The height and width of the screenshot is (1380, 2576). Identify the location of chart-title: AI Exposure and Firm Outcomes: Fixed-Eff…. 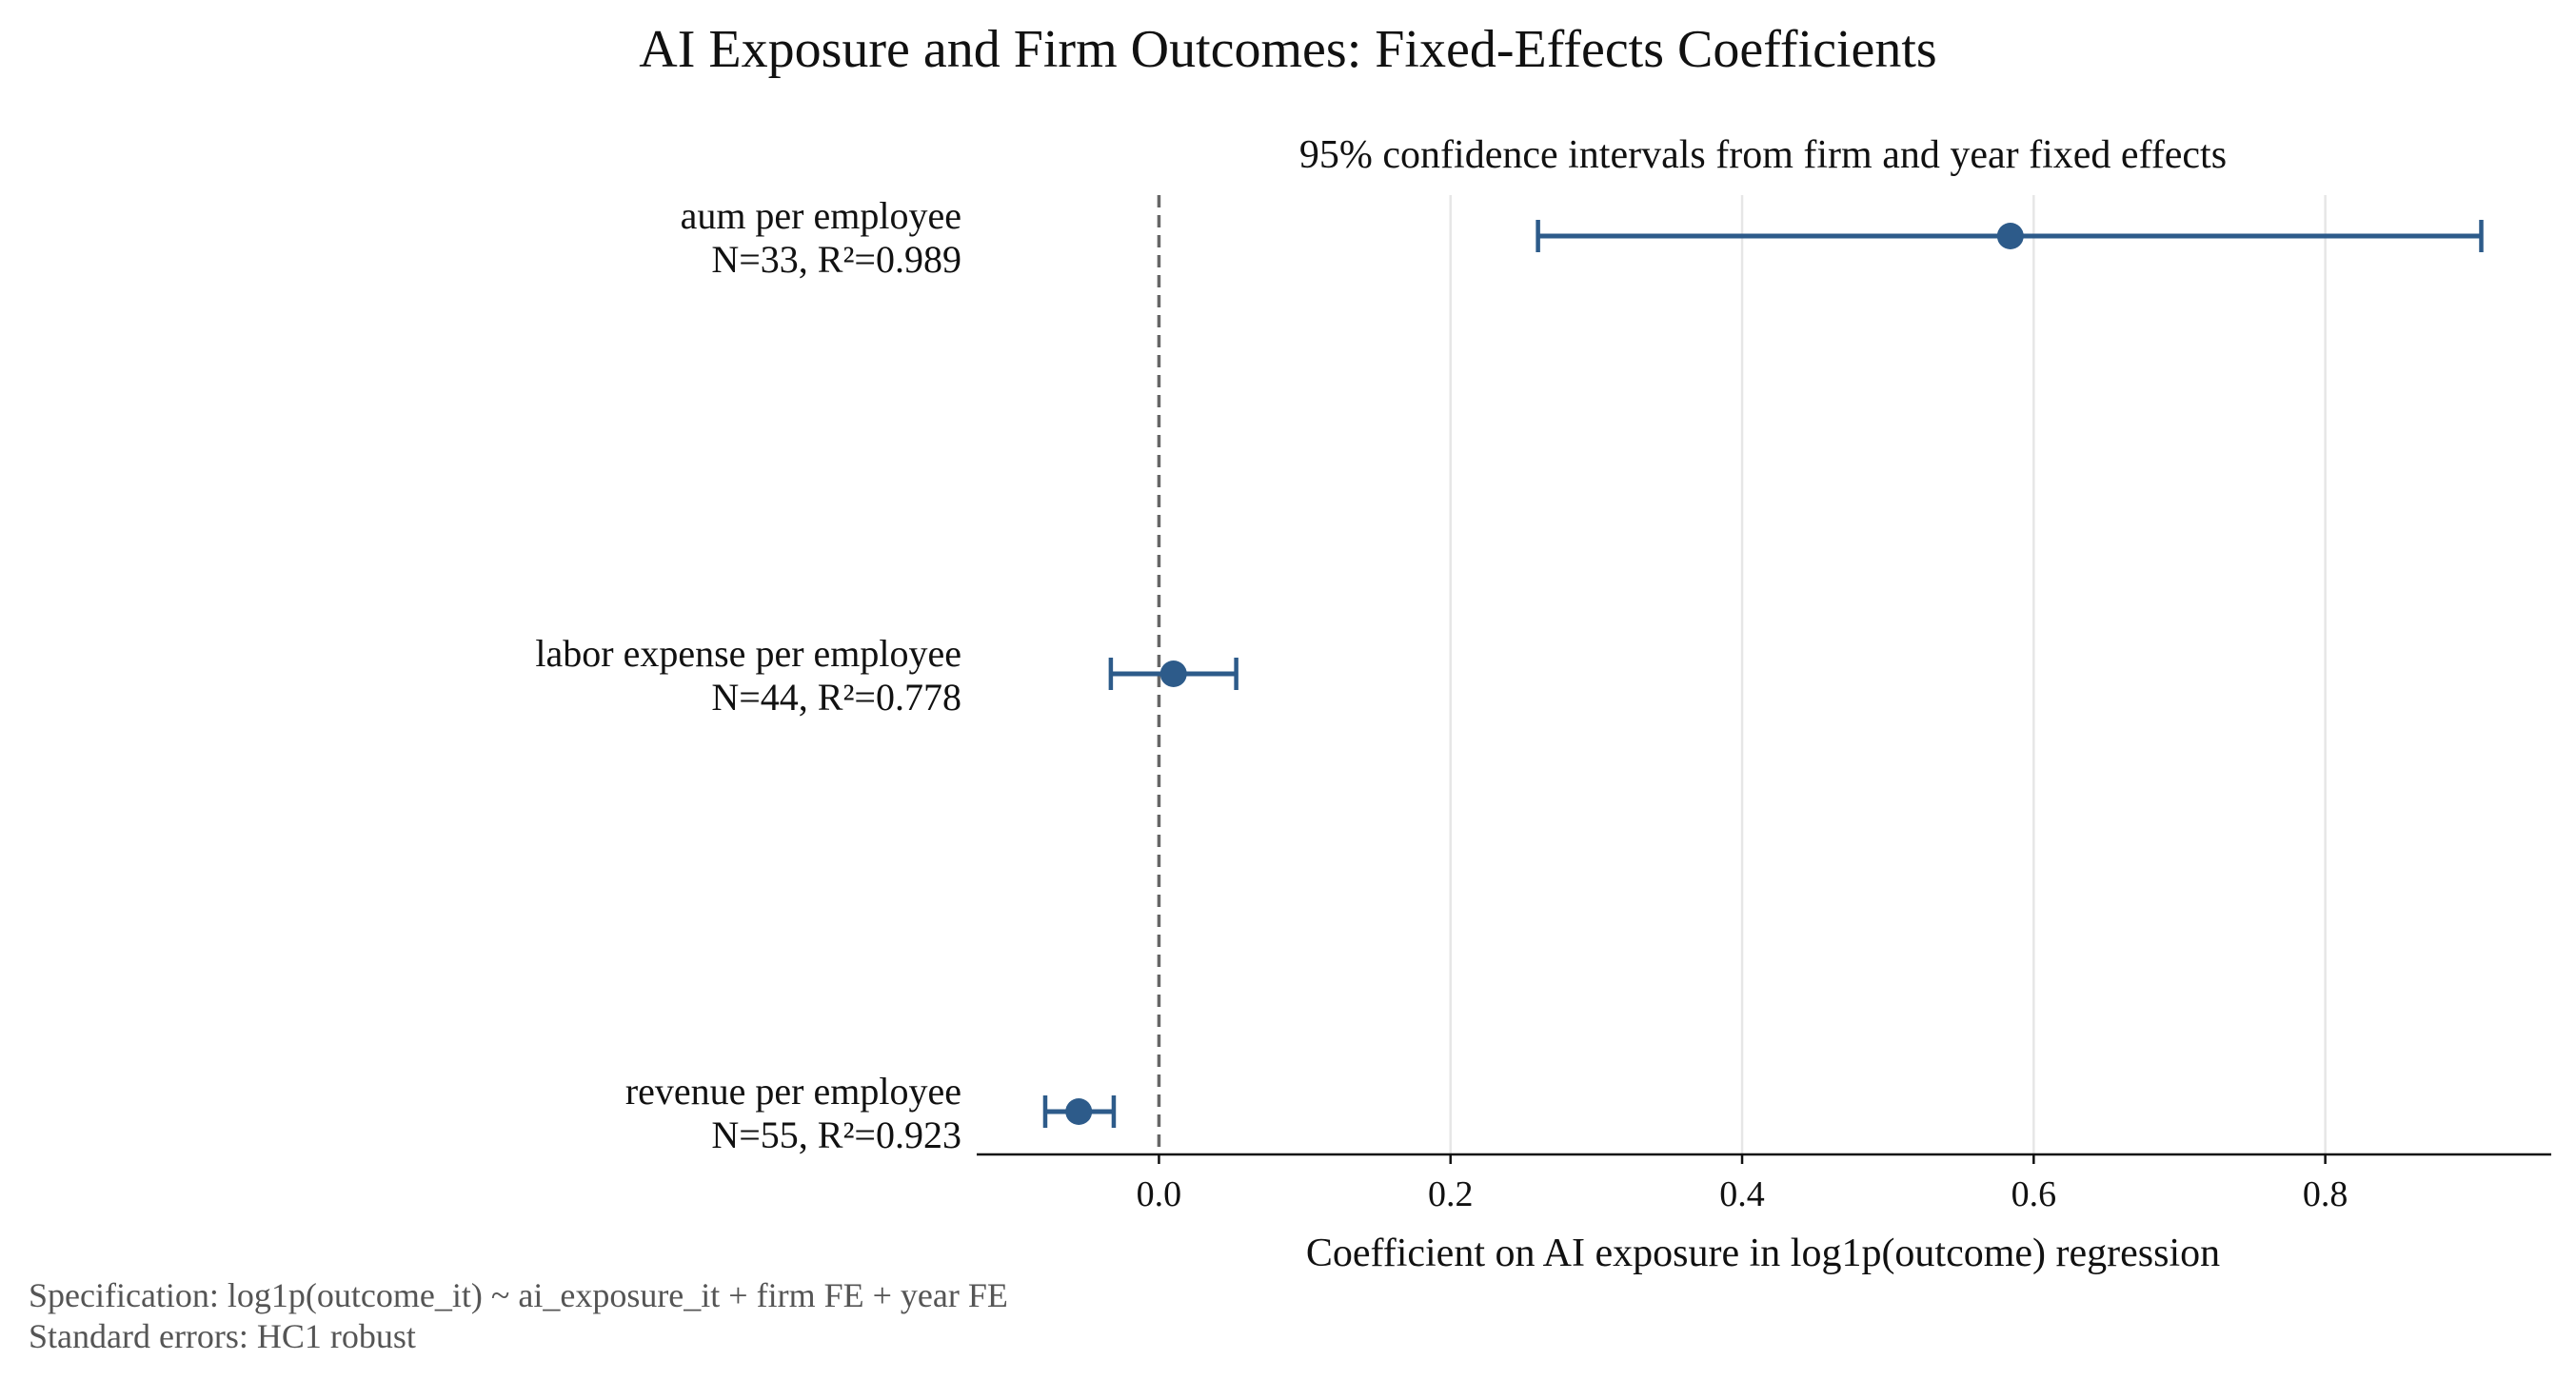
(1288, 49).